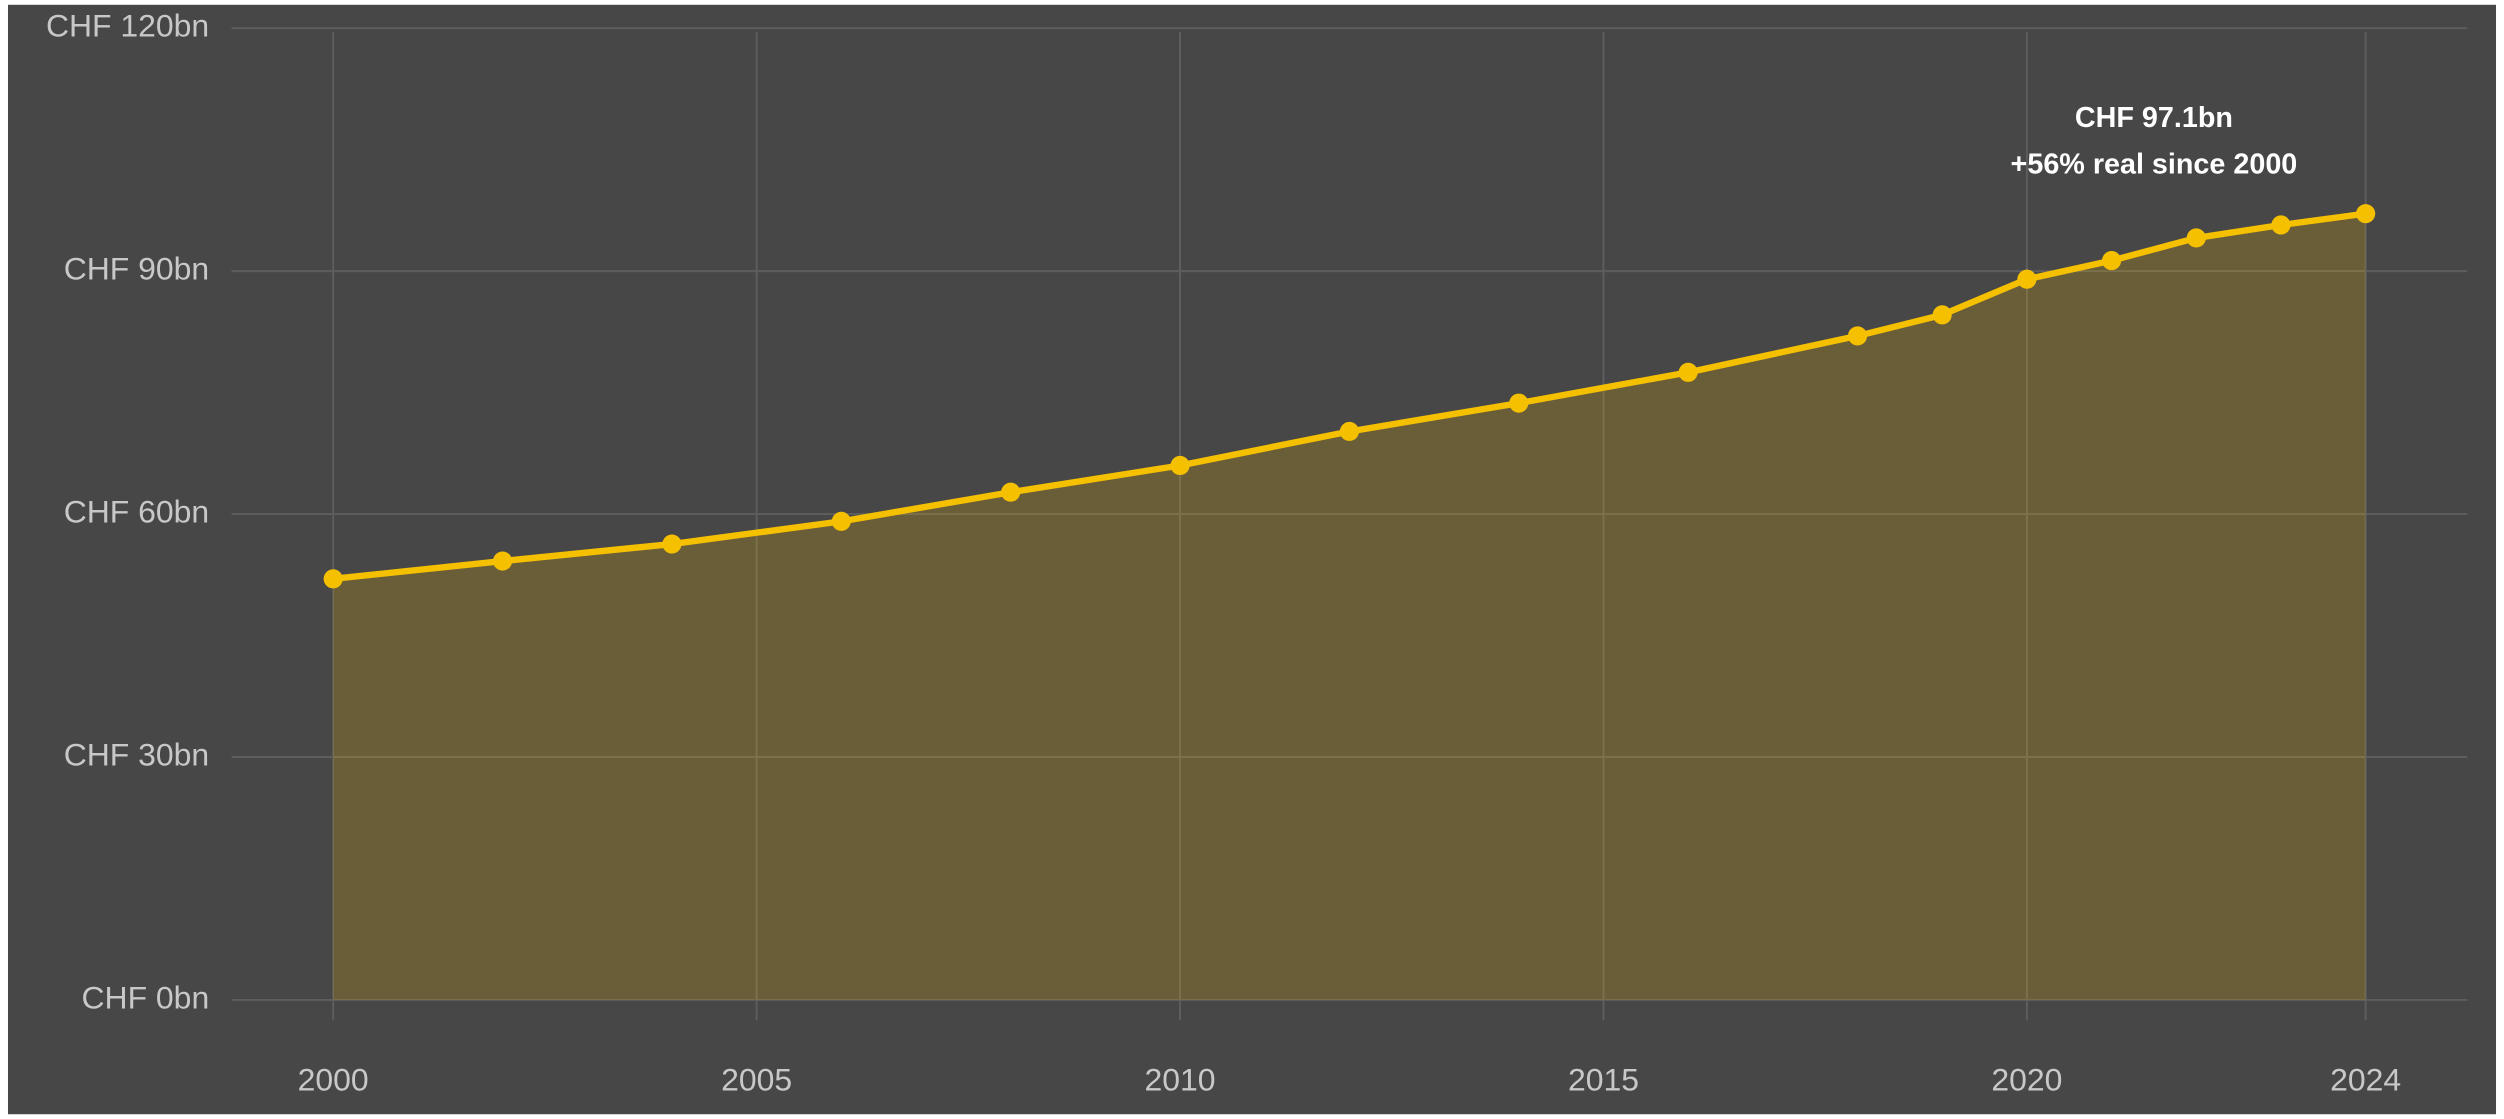 This screenshot has height=1119, width=2504. Describe the element at coordinates (136, 269) in the screenshot. I see `y-tick-label: CHF 90bn` at that location.